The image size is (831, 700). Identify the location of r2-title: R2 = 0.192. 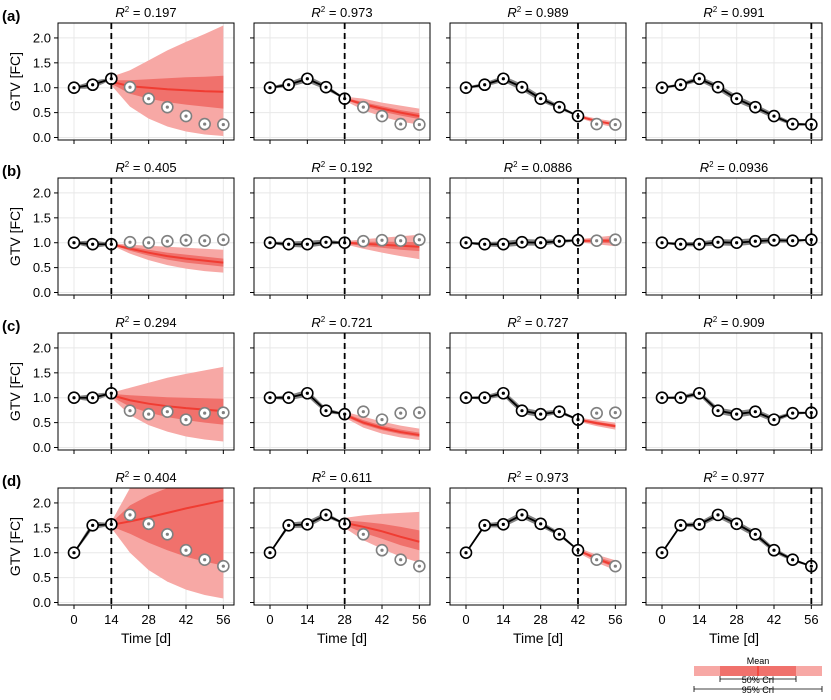
(341, 167).